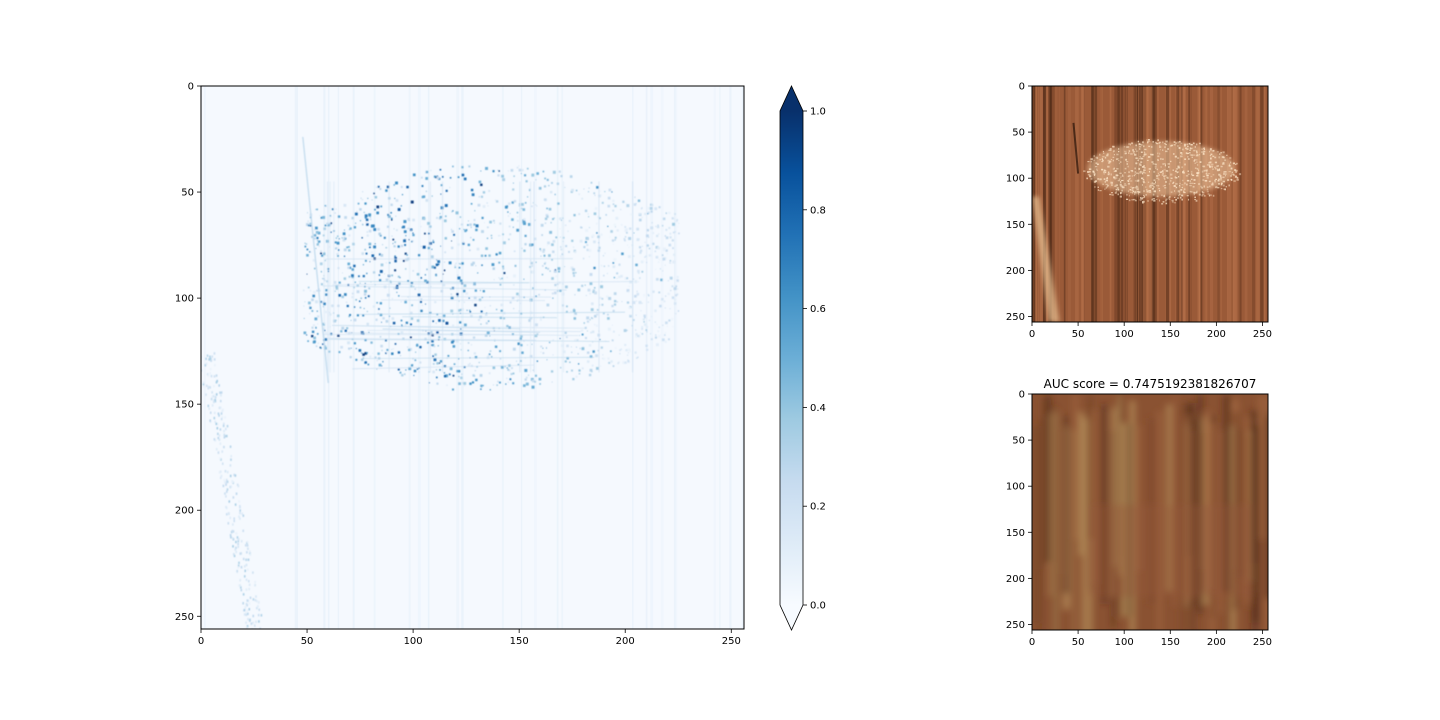  I want to click on colorbar-tick-label: 0.8, so click(818, 210).